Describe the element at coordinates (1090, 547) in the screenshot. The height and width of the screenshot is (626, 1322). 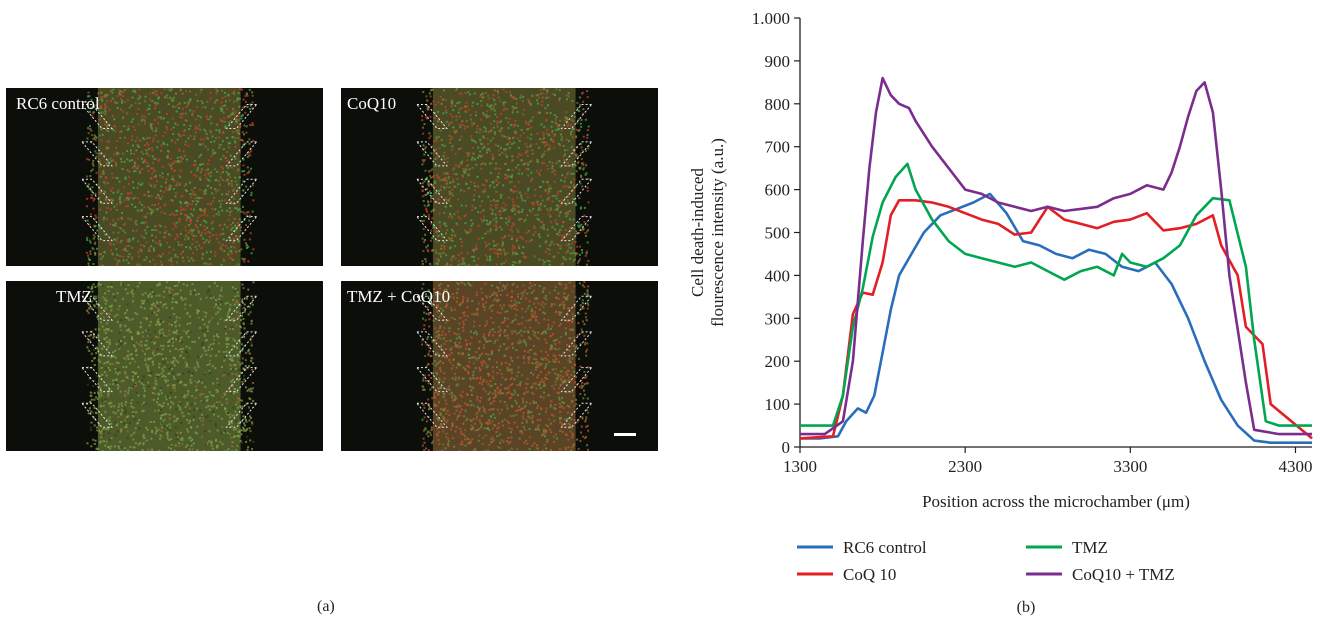
I see `legend-label: TMZ` at that location.